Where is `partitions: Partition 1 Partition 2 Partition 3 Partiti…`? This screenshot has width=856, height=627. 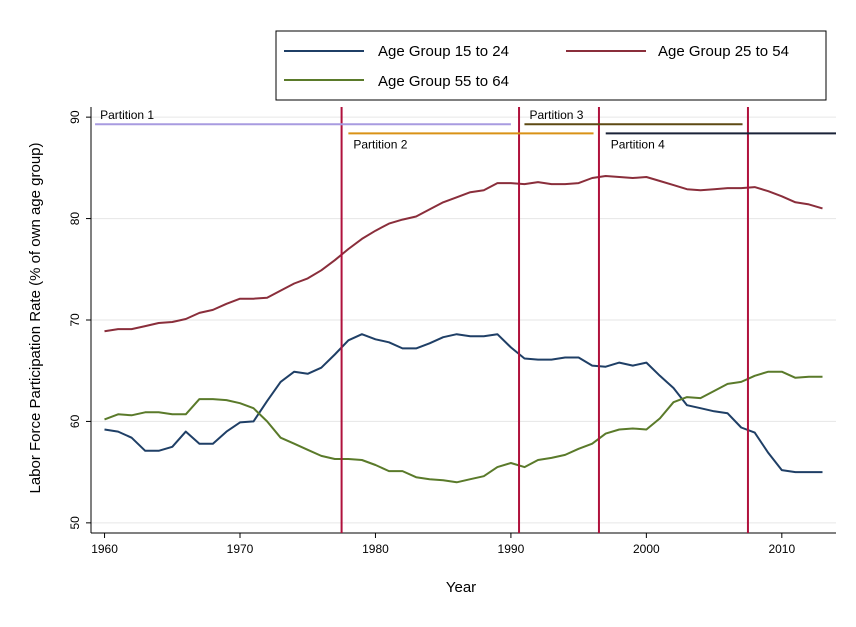
partitions: Partition 1 Partition 2 Partition 3 Partiti… is located at coordinates (465, 129).